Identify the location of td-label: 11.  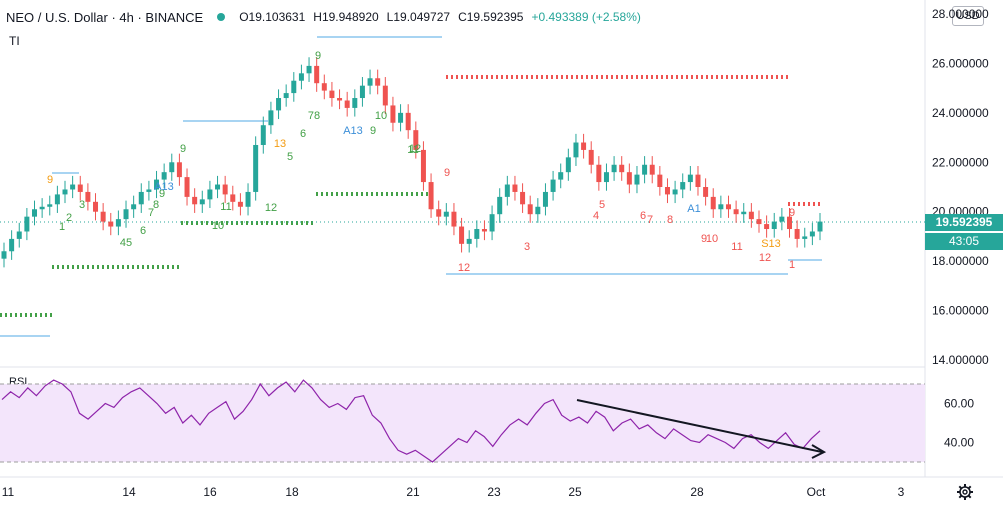
(736, 247).